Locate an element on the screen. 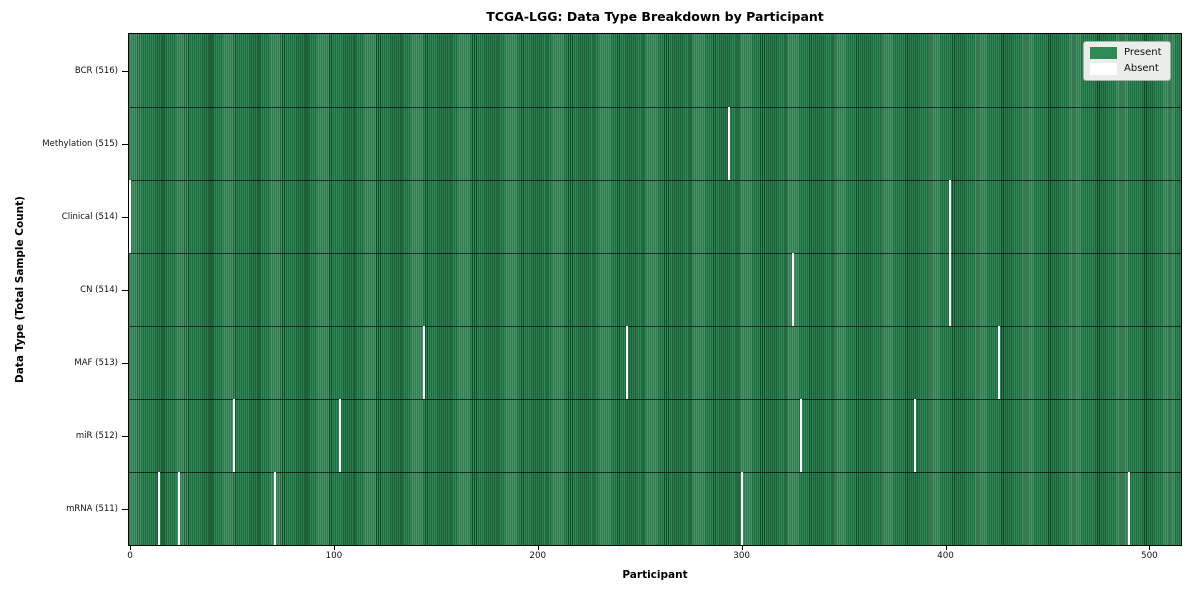  present-swatch is located at coordinates (1103, 53).